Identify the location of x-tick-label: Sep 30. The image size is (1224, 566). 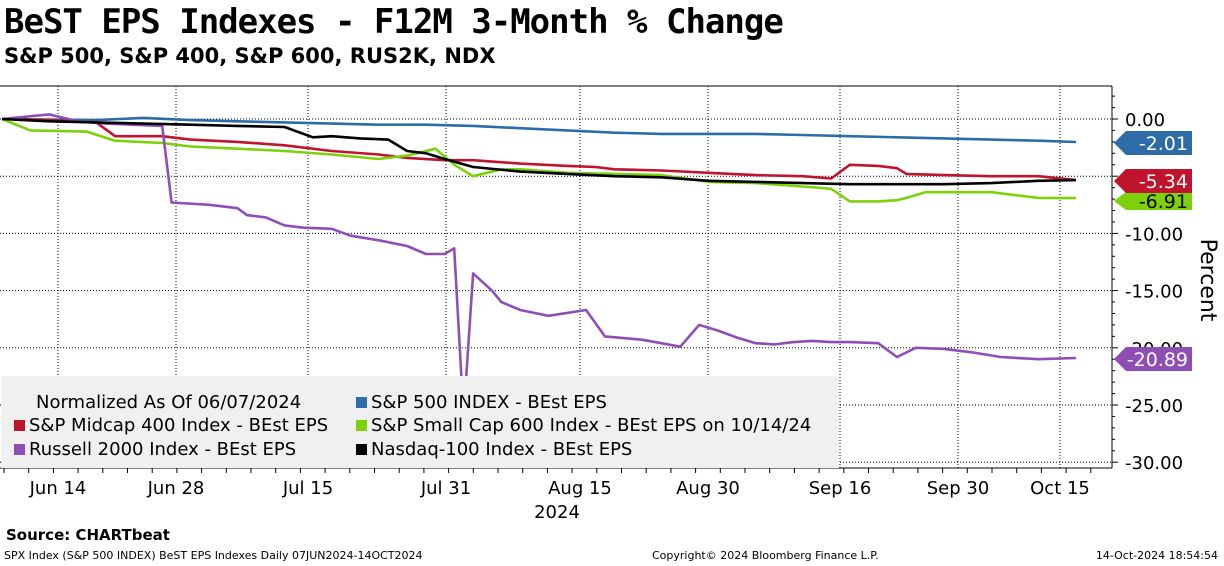
(958, 488).